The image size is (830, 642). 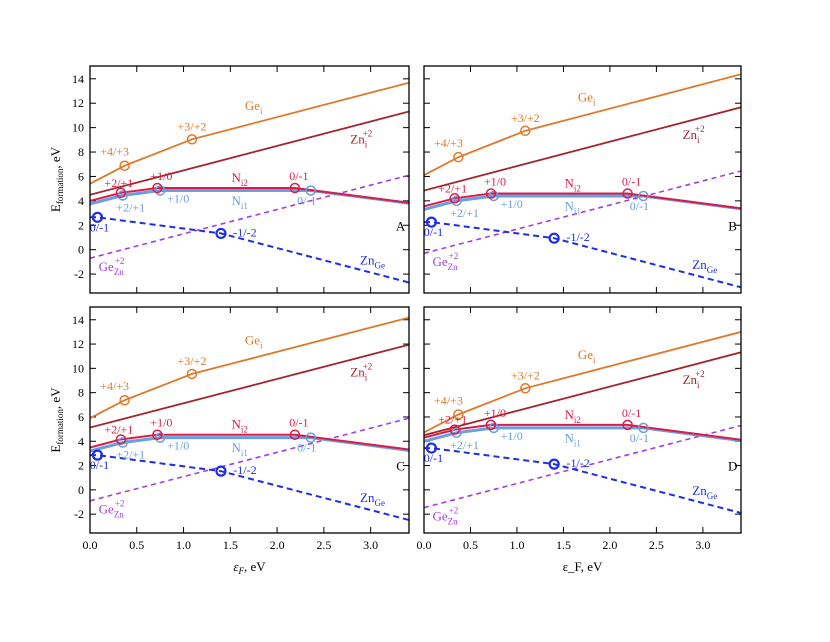 I want to click on y-tick-label: 14, so click(x=78, y=320).